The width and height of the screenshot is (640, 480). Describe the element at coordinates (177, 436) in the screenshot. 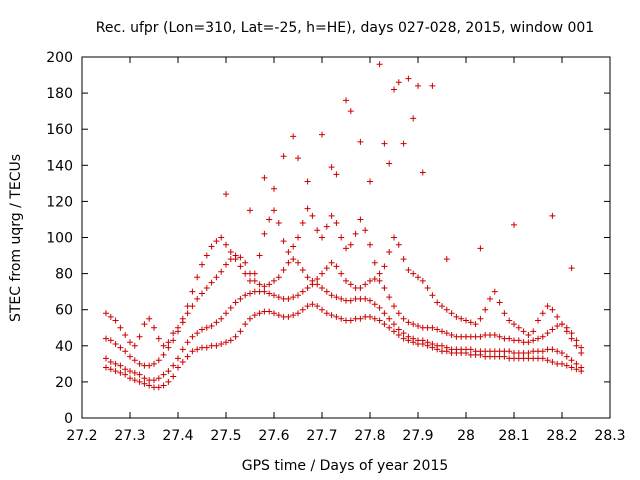

I see `x-tick-label: 27.4` at that location.